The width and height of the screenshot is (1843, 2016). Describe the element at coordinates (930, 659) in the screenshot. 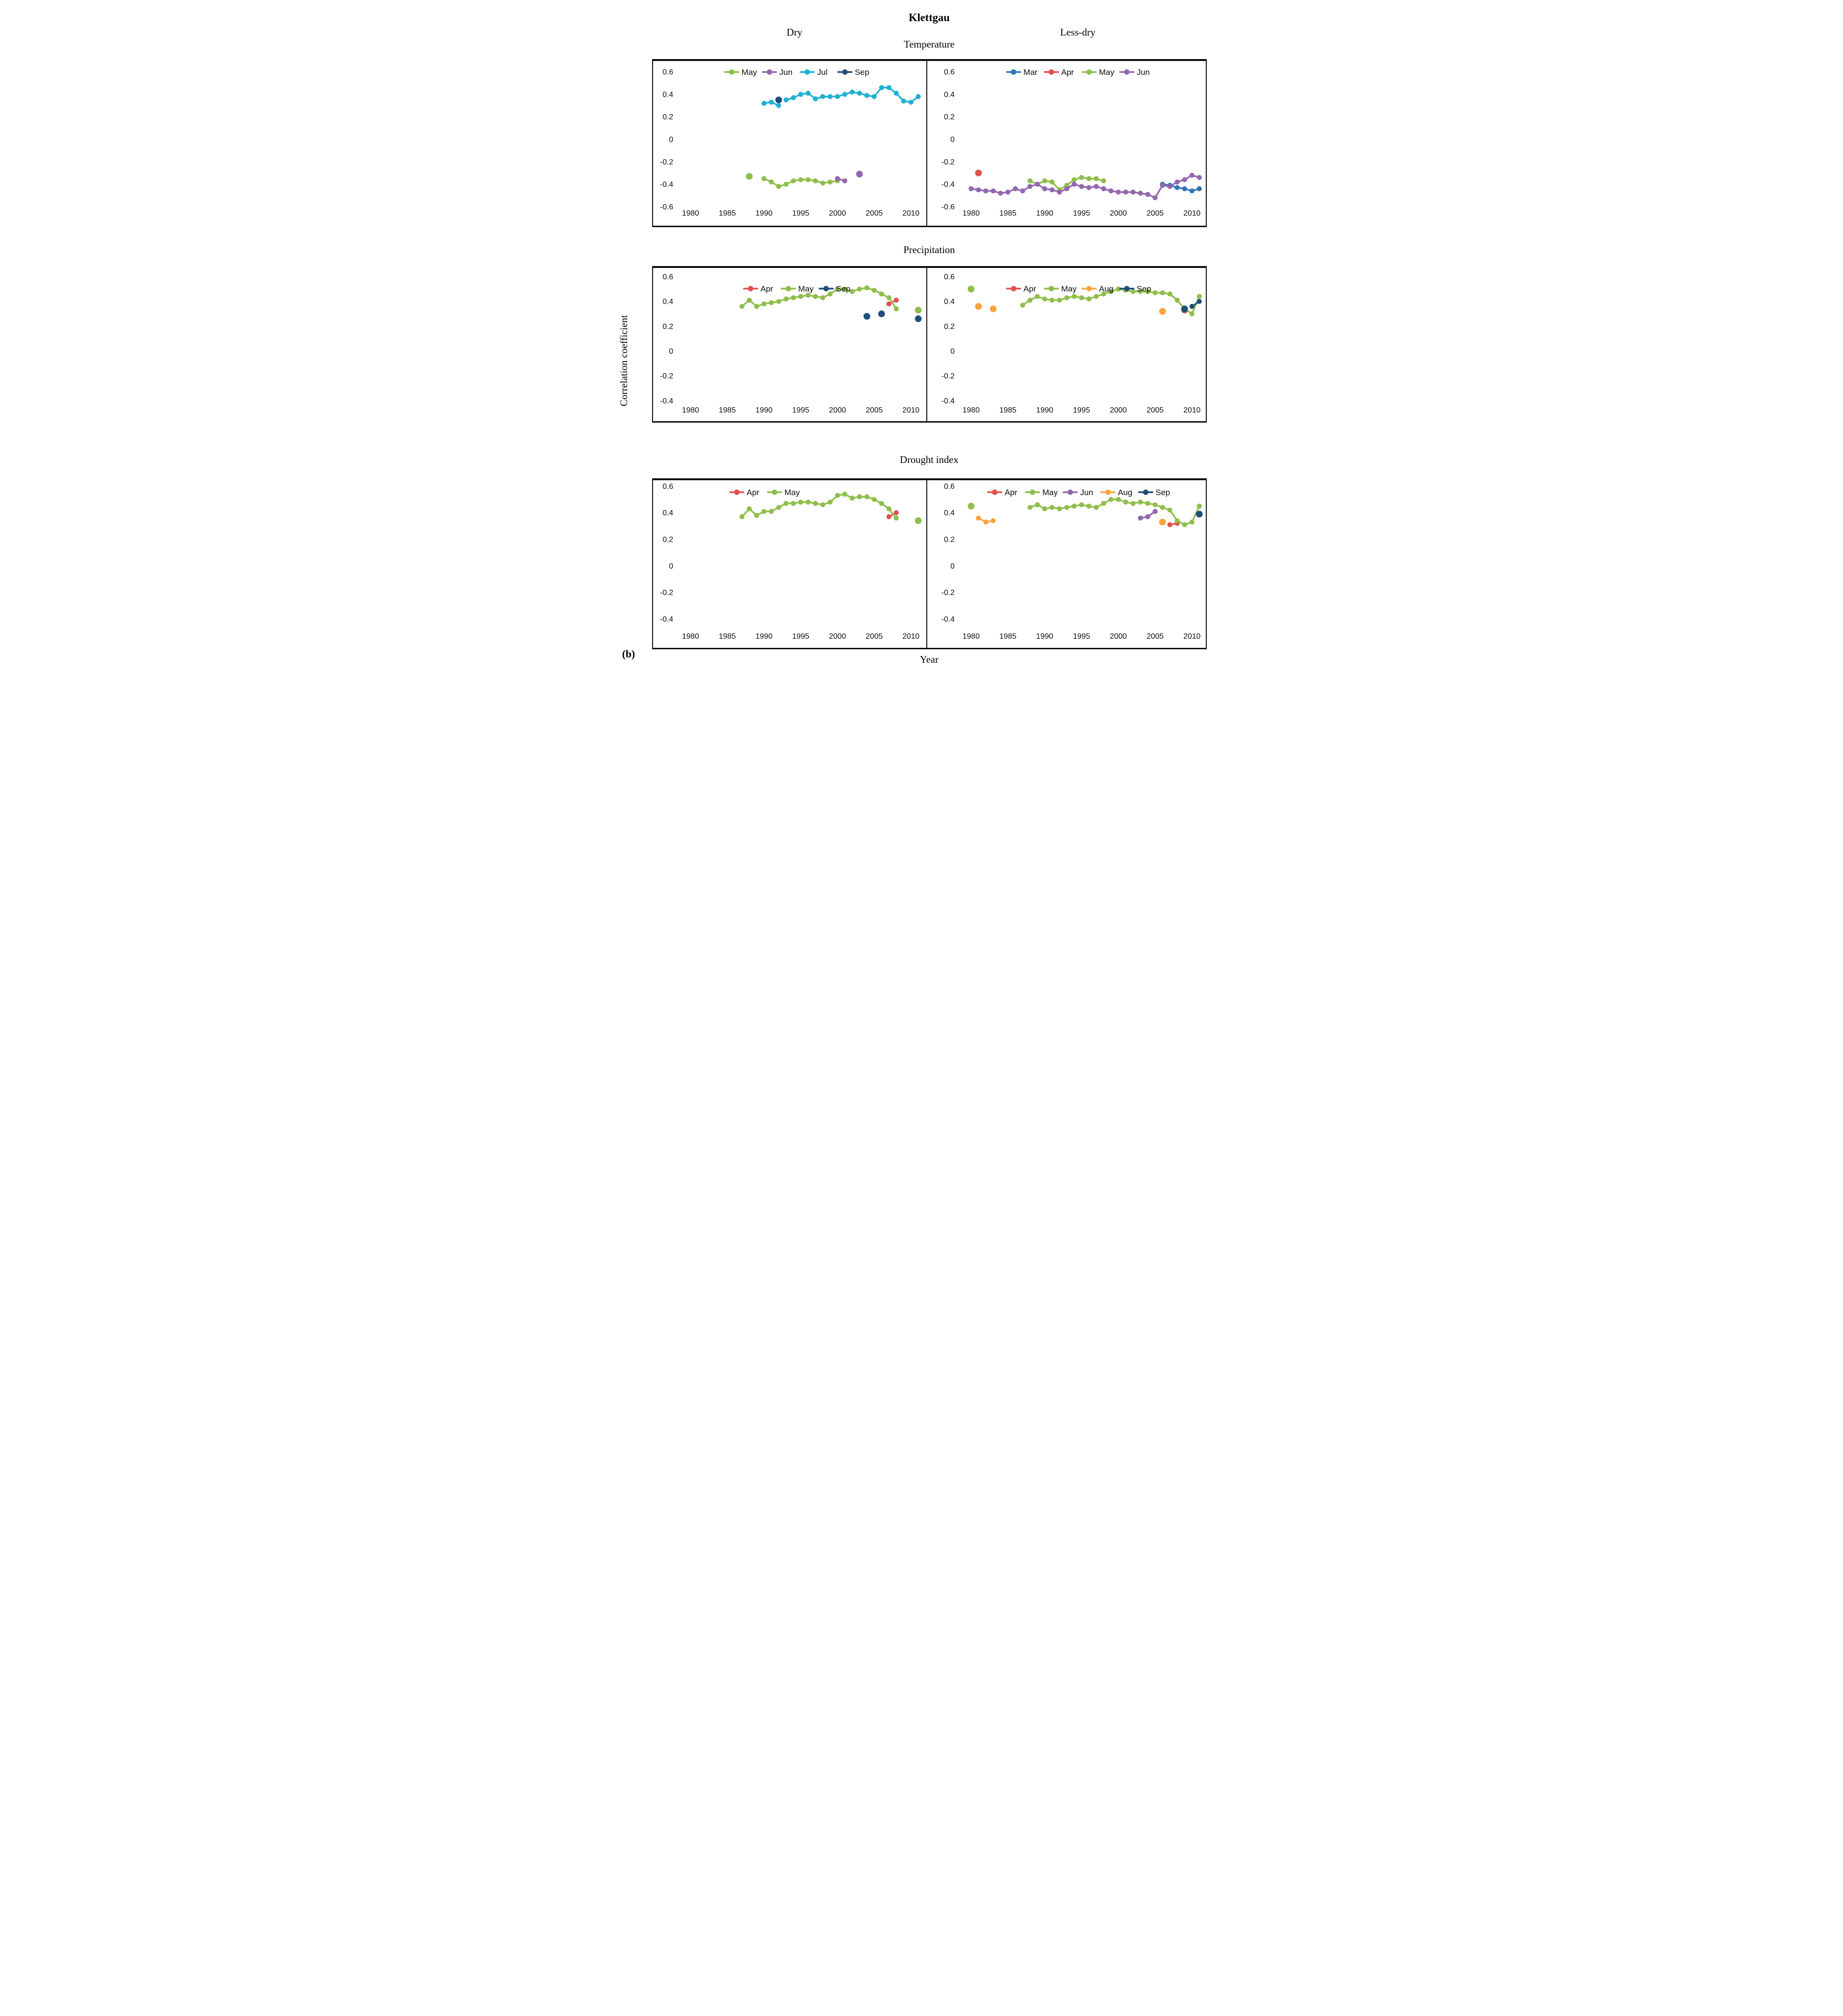

I see `x-axis-title: Year` at that location.